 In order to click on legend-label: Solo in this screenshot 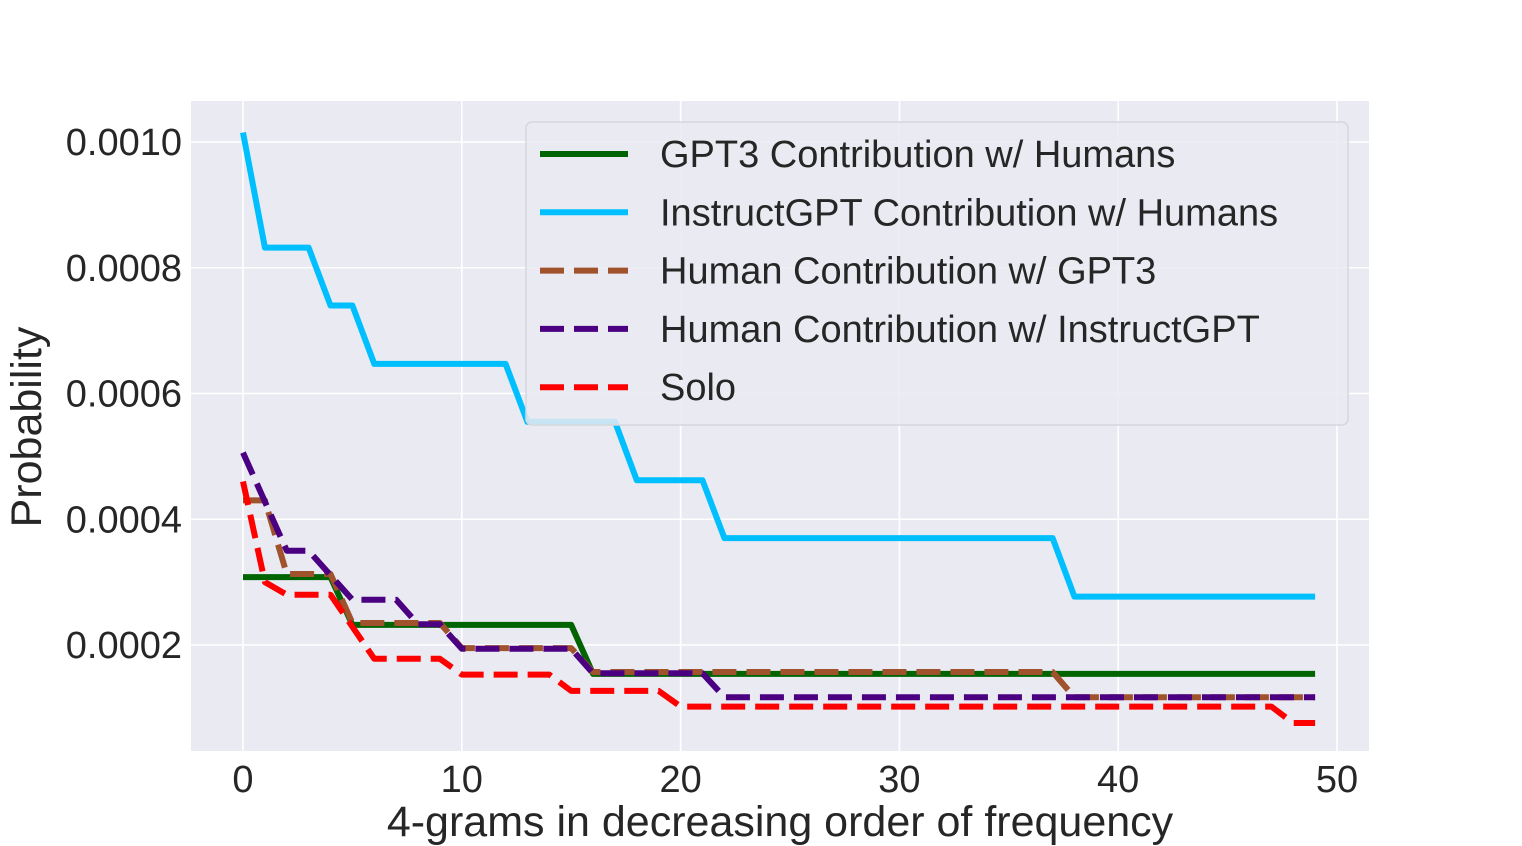, I will do `click(698, 388)`.